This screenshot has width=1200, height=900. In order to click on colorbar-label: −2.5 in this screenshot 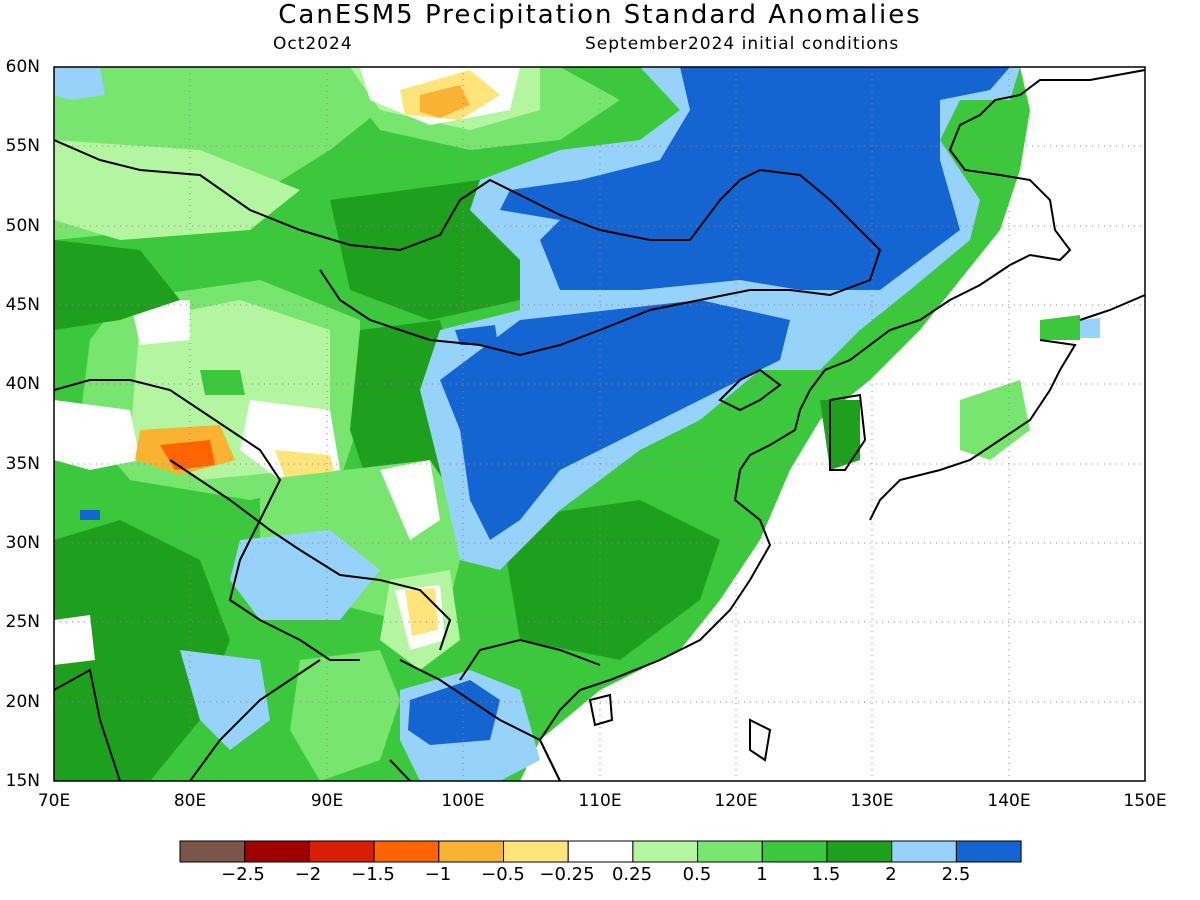, I will do `click(243, 874)`.